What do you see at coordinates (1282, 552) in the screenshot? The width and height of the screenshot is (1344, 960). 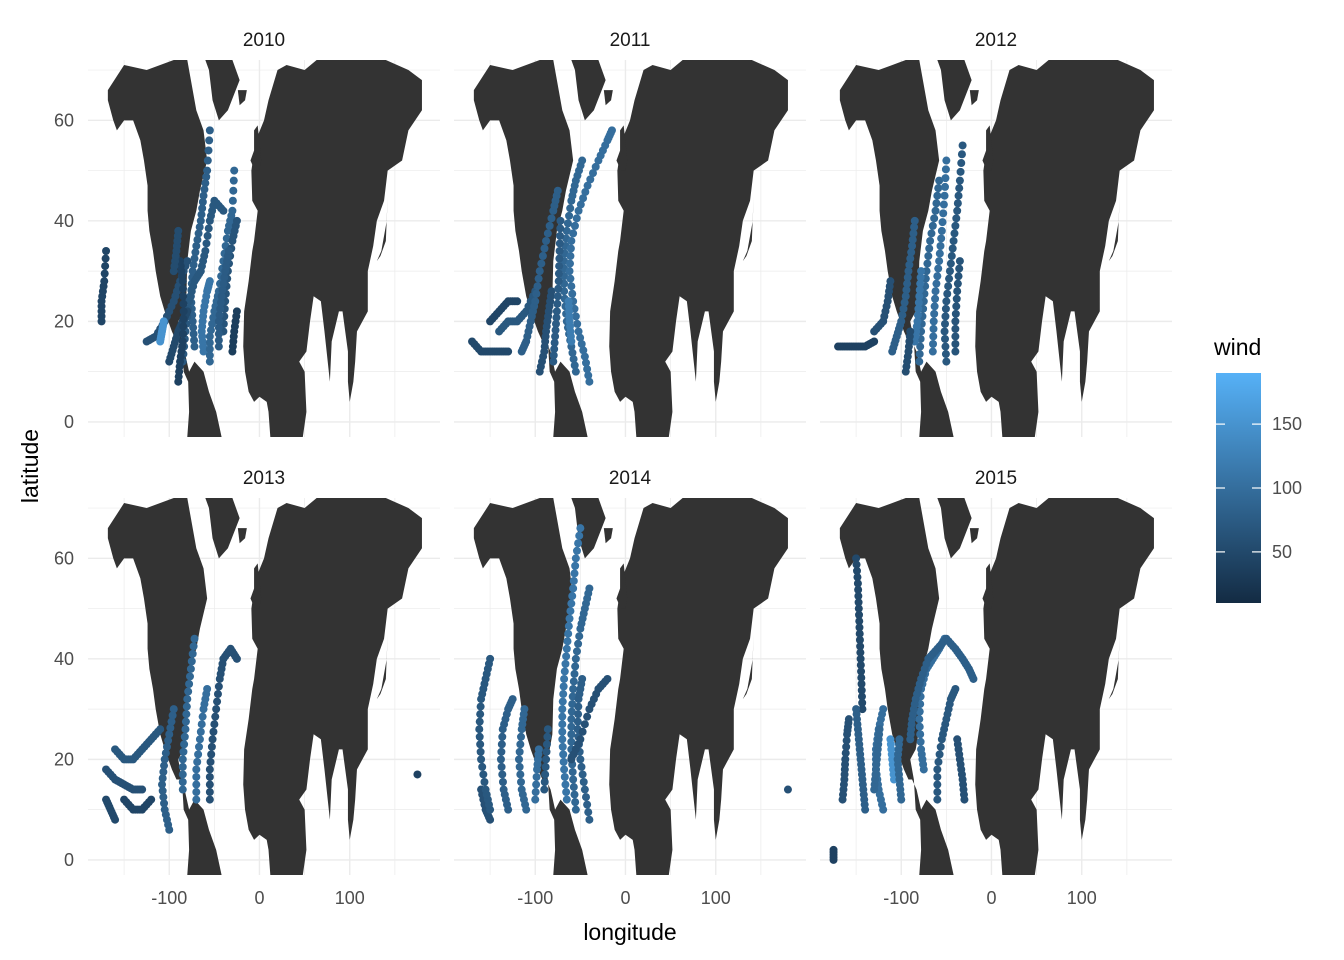 I see `legend-tick-label: 50` at bounding box center [1282, 552].